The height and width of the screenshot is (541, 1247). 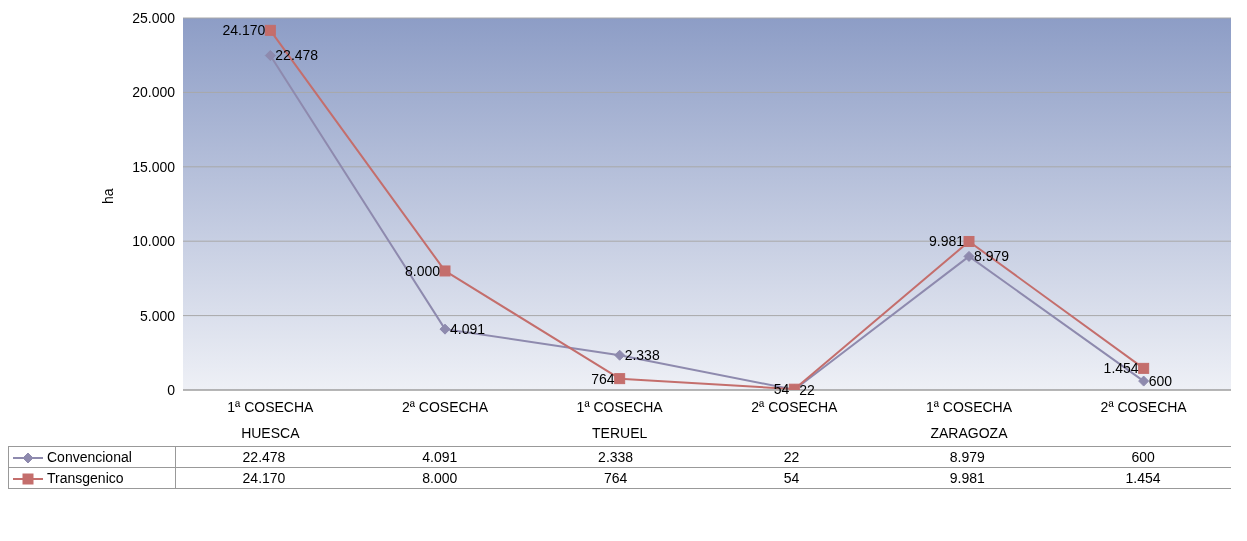 What do you see at coordinates (615, 478) in the screenshot?
I see `data-label: 764` at bounding box center [615, 478].